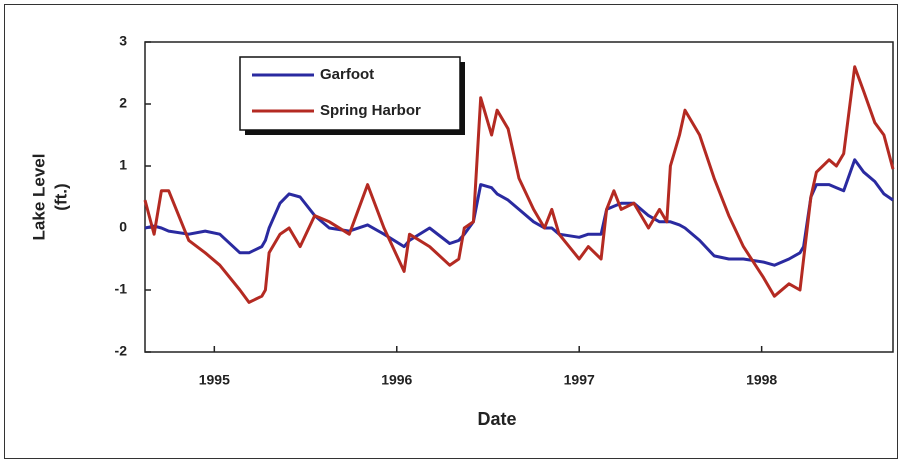 Image resolution: width=902 pixels, height=463 pixels. What do you see at coordinates (123, 165) in the screenshot?
I see `y-tick-label: 1` at bounding box center [123, 165].